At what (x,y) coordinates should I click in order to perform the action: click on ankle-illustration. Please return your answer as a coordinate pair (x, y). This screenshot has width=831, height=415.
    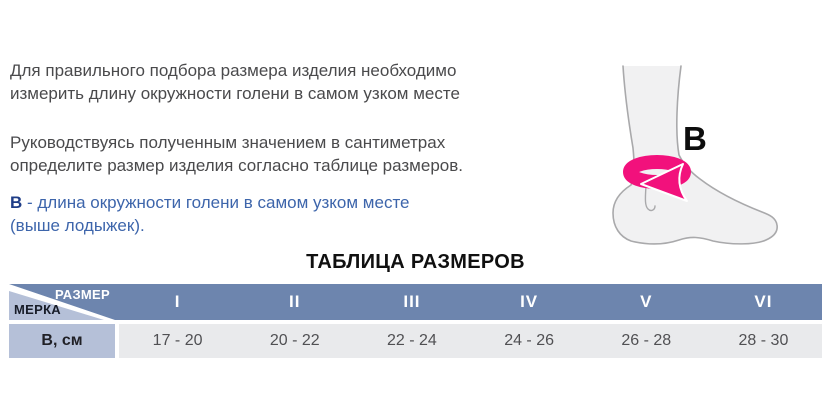
    Looking at the image, I should click on (695, 155).